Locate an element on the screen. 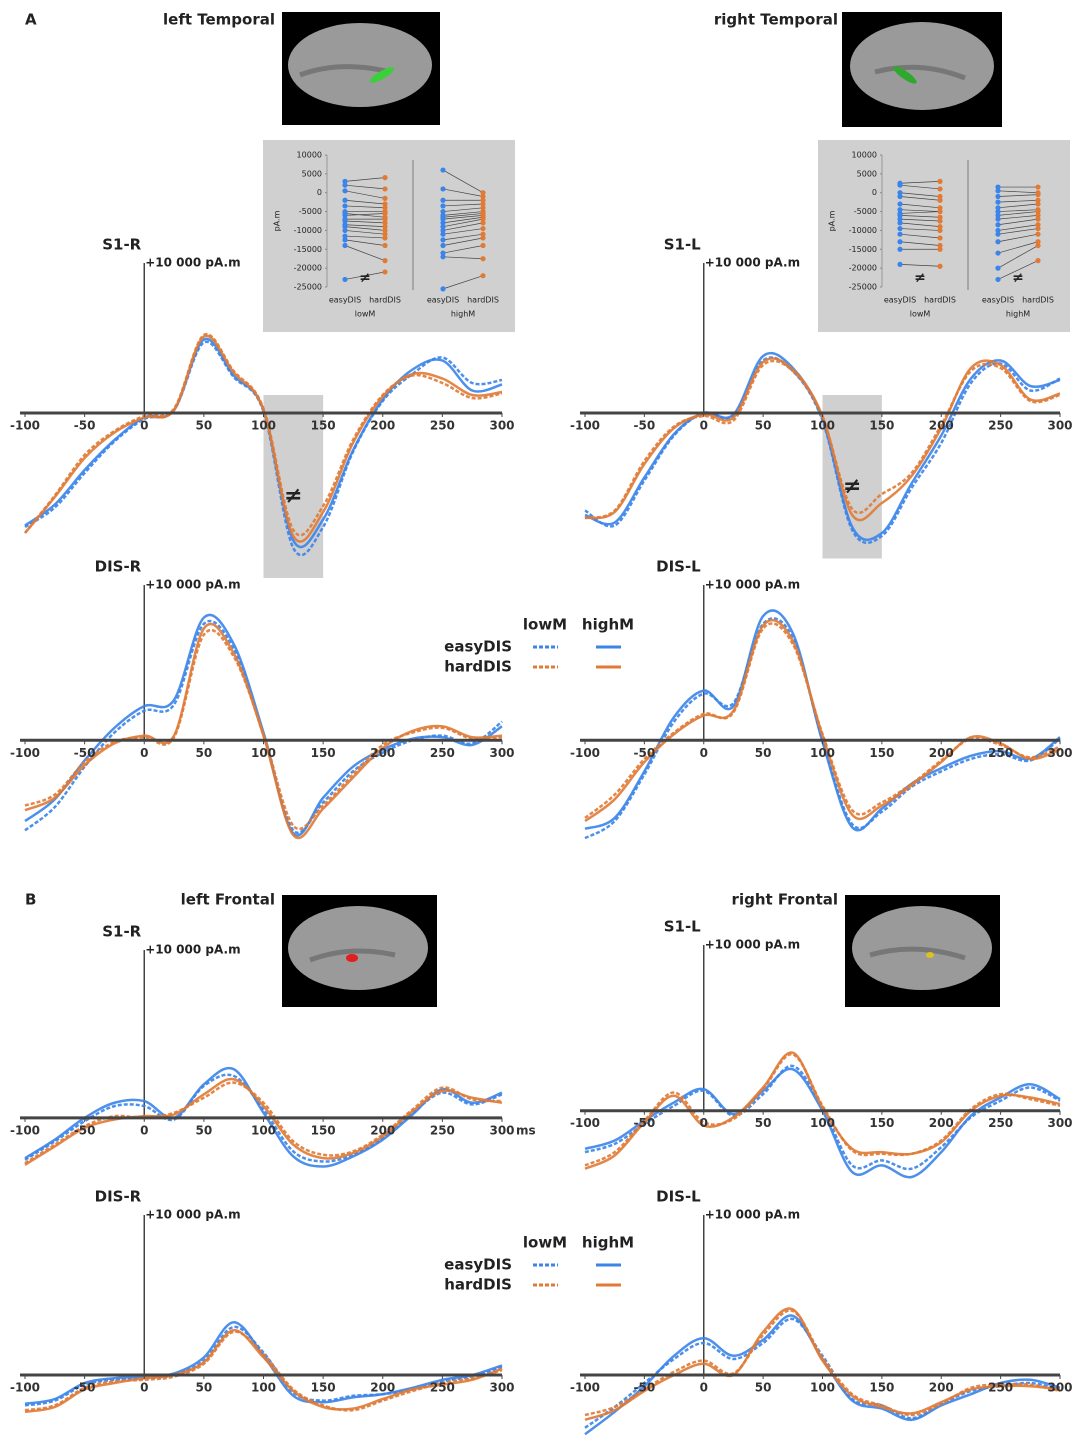 The width and height of the screenshot is (1078, 1440). region-title: left Frontal is located at coordinates (228, 900).